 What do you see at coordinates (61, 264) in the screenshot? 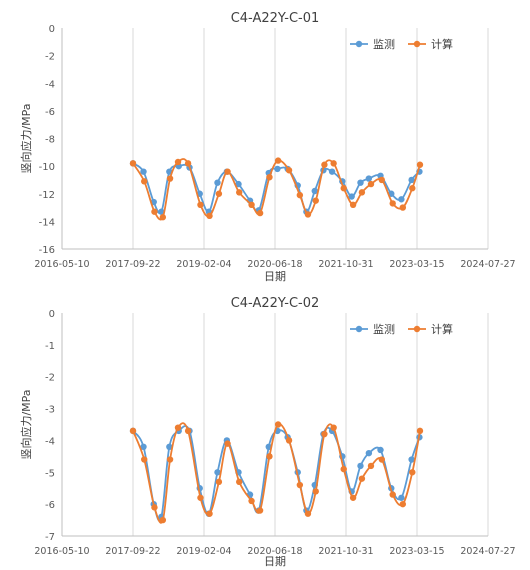
I see `x-tick-label: 2016-05-10` at bounding box center [61, 264].